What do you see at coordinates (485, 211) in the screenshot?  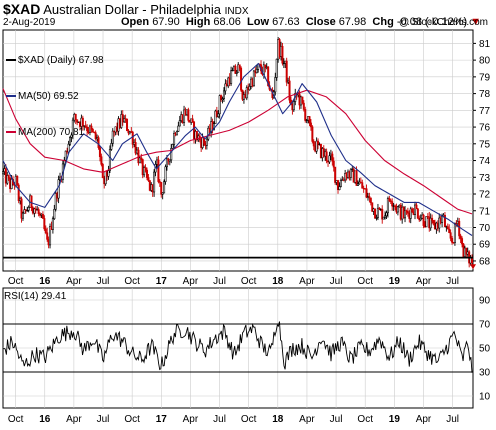 I see `y-tick-label: 71` at bounding box center [485, 211].